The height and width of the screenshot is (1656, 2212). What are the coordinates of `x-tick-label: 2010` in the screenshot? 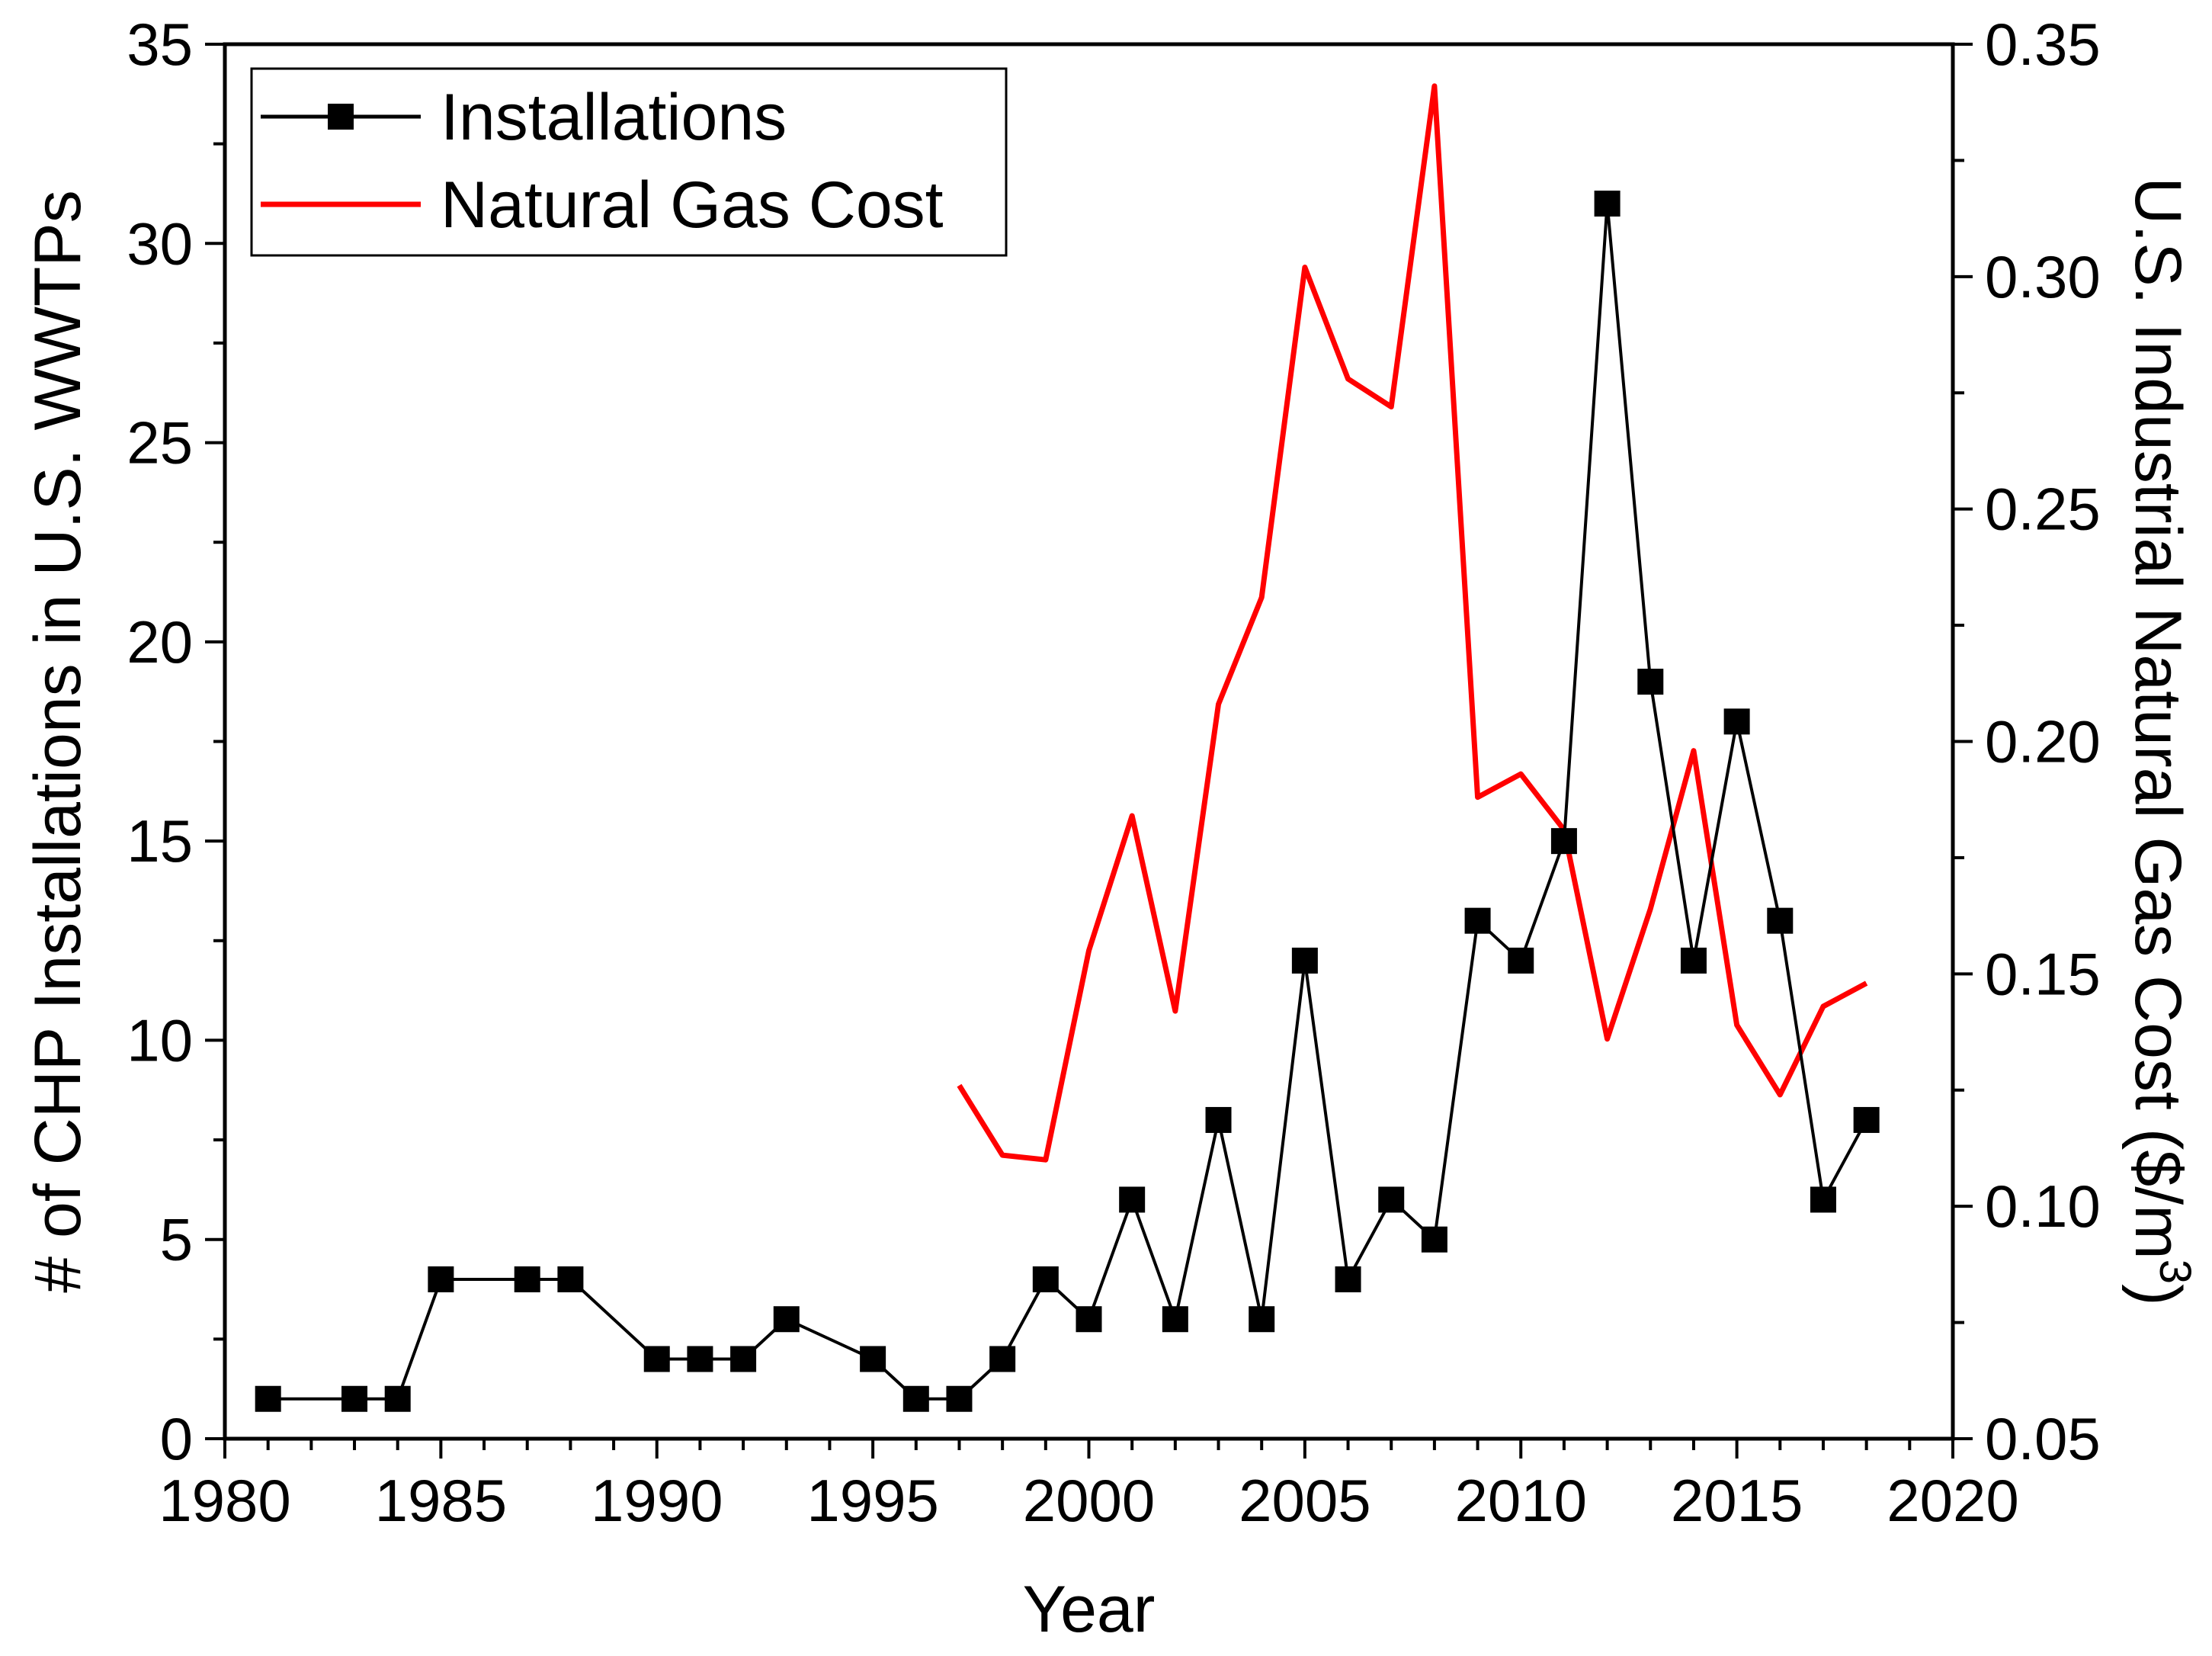 It's located at (1520, 1501).